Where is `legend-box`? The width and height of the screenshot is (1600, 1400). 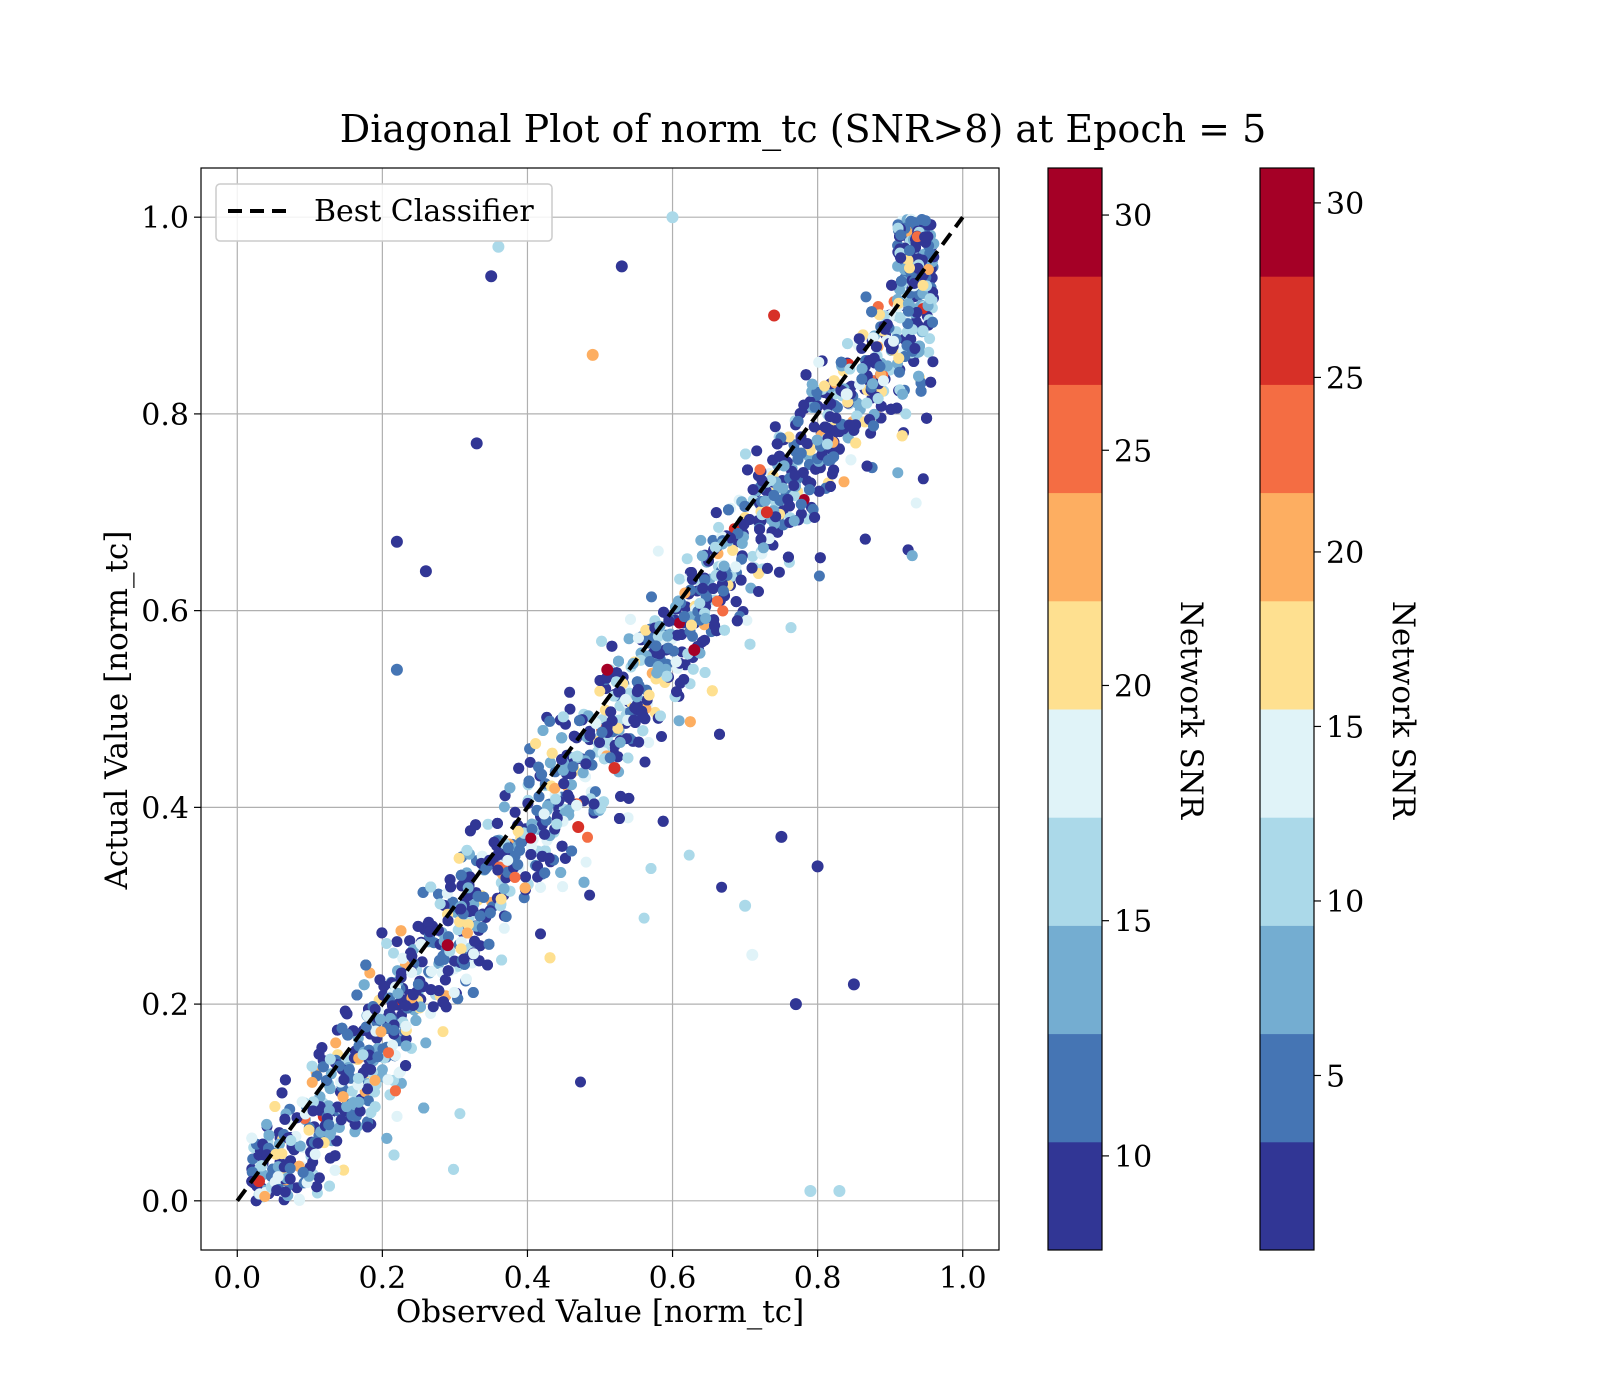 legend-box is located at coordinates (384, 212).